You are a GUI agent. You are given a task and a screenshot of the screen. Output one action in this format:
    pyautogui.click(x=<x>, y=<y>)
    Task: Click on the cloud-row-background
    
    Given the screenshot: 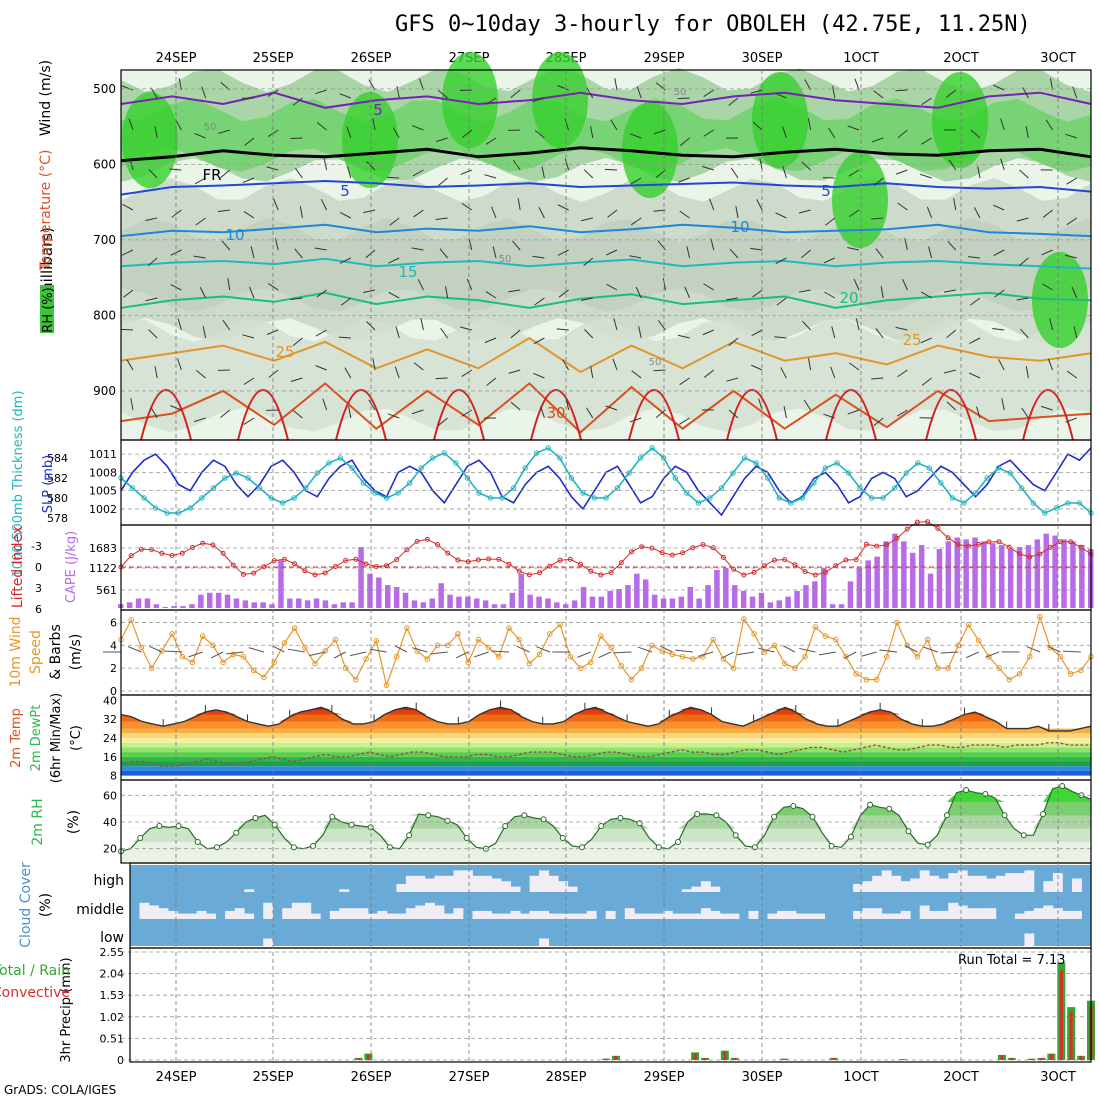 What is the action you would take?
    pyautogui.click(x=610, y=932)
    